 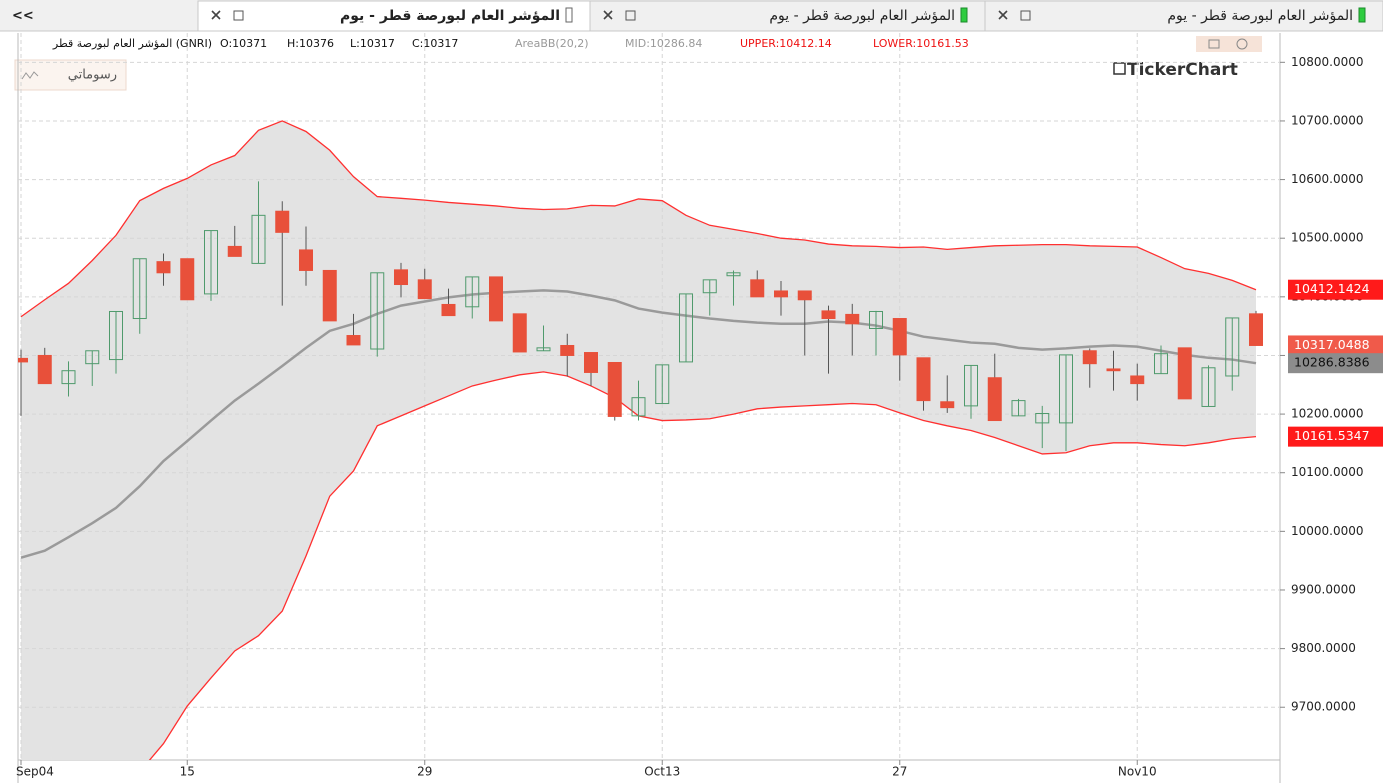 What do you see at coordinates (1327, 120) in the screenshot?
I see `y-tick-label: 10700.0000` at bounding box center [1327, 120].